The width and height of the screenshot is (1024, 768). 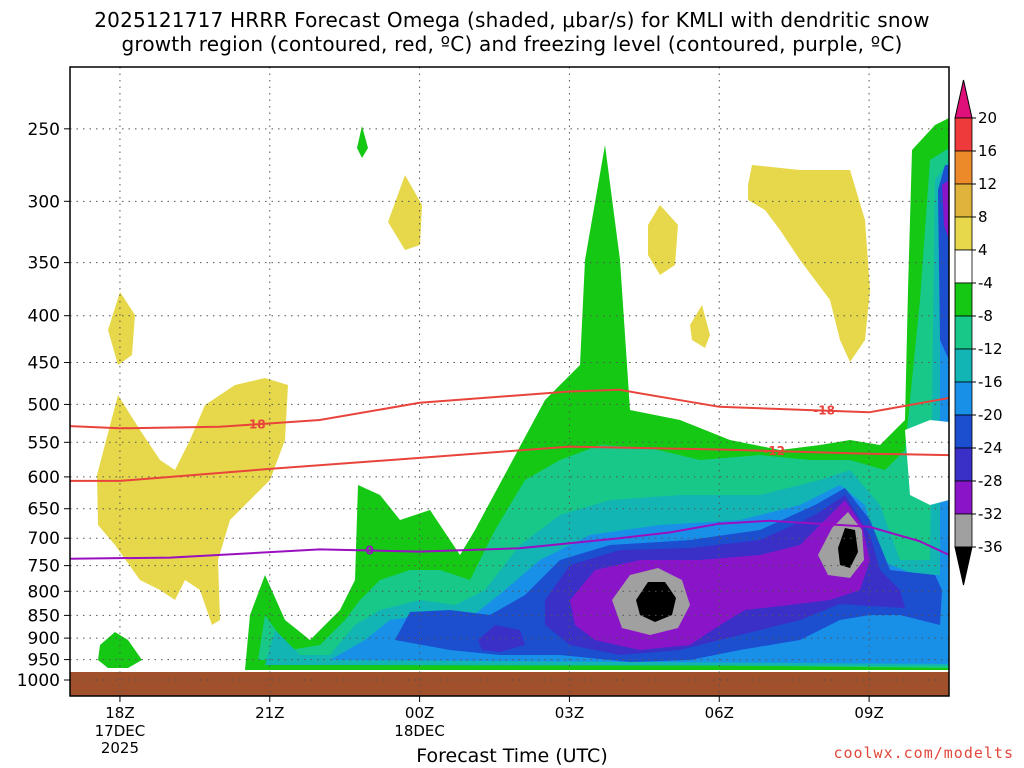 I want to click on colorbar-bottom-arrow, so click(x=963, y=566).